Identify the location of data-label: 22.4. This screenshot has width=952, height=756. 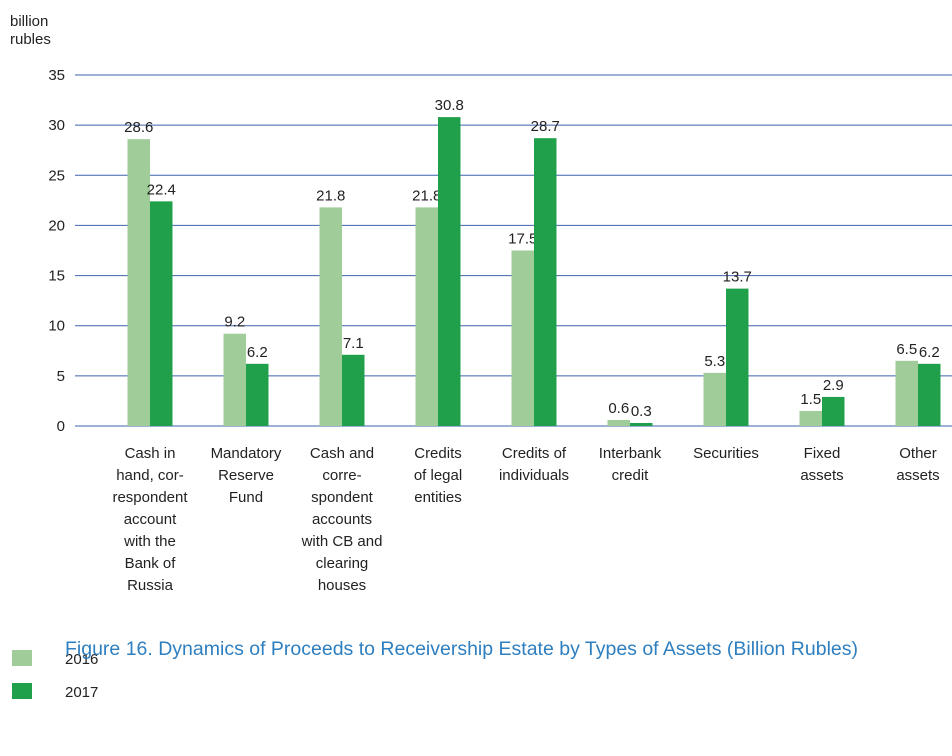
(161, 189).